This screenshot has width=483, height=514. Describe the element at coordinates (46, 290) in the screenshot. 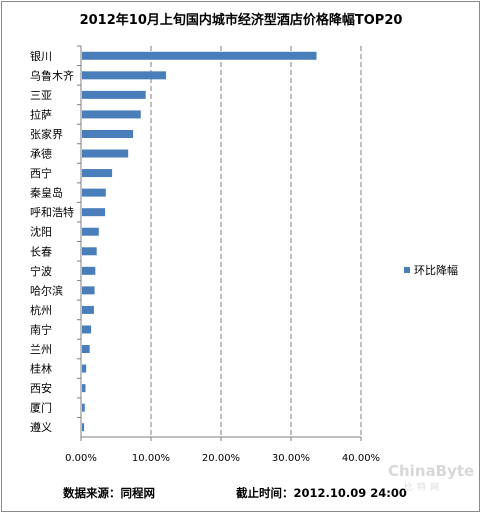

I see `category-label: 哈尔滨` at that location.